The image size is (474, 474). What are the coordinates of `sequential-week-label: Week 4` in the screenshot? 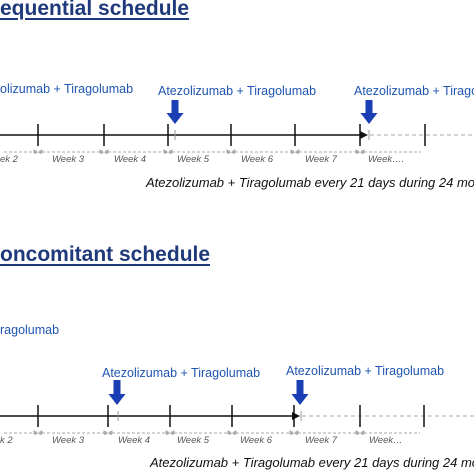 It's located at (130, 159).